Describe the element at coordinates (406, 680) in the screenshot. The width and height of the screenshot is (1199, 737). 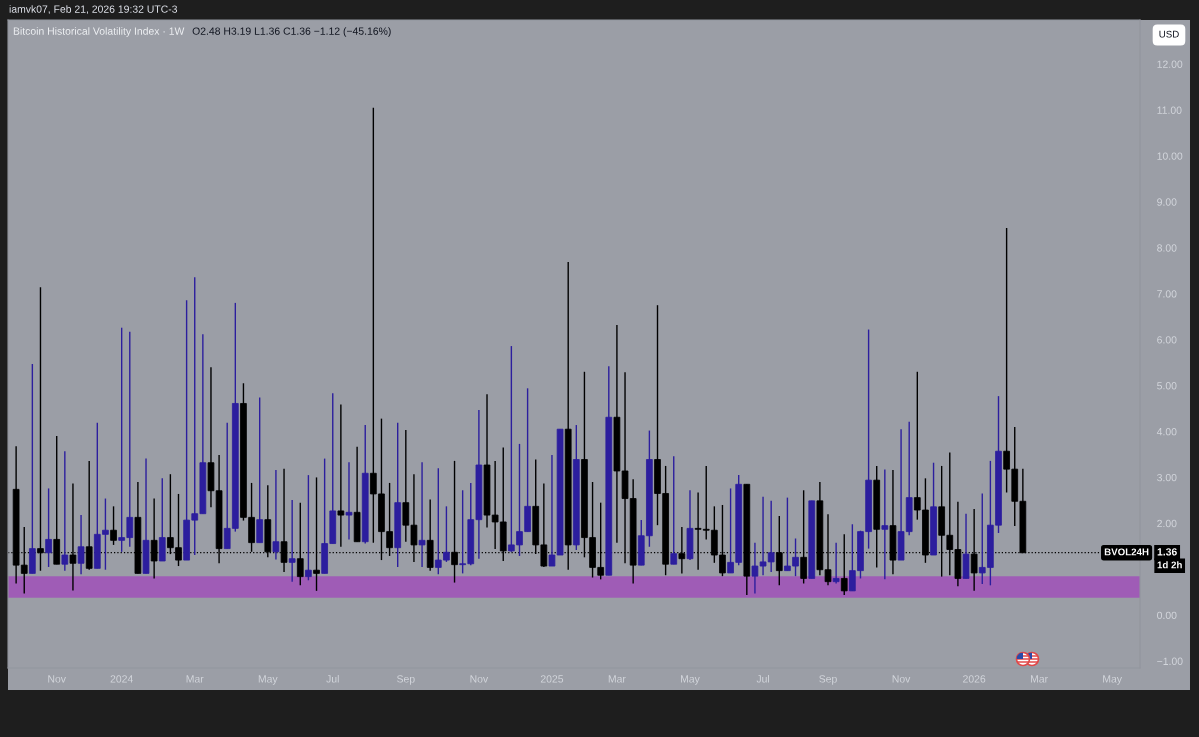
I see `x-tick-label: Sep` at that location.